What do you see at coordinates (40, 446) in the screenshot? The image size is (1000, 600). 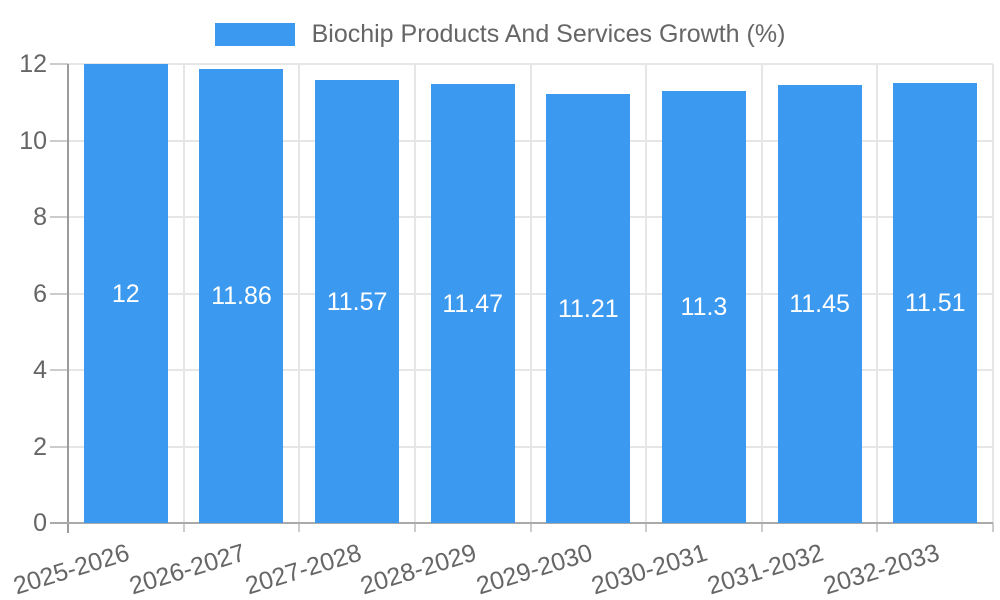 I see `y-tick-label: 2` at bounding box center [40, 446].